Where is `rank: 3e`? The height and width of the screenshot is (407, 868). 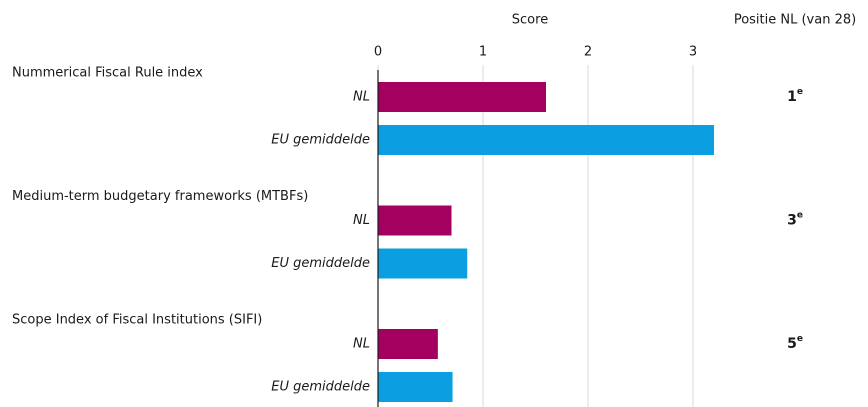 rank: 3e is located at coordinates (795, 219).